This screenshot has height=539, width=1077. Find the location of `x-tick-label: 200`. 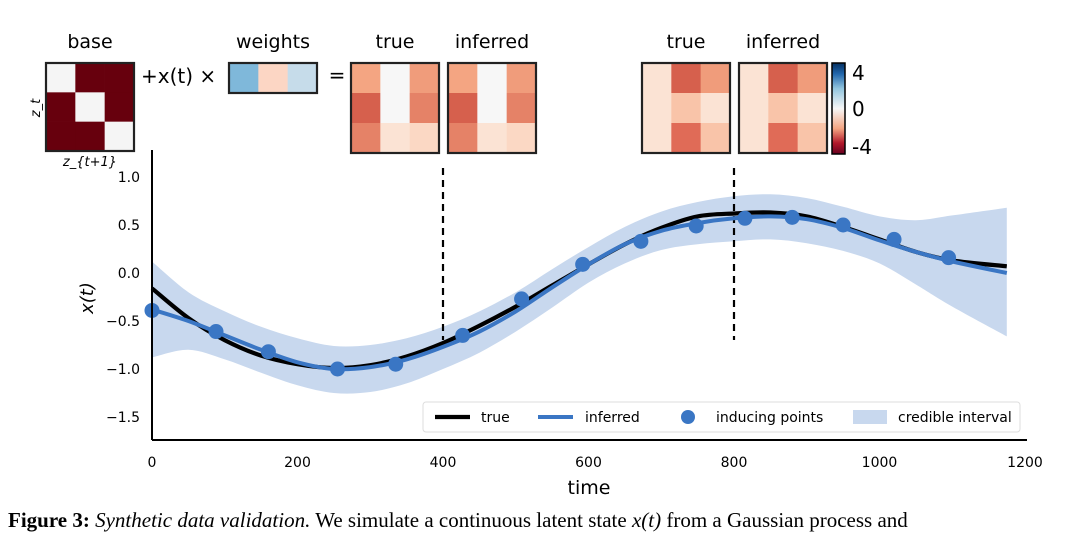

x-tick-label: 200 is located at coordinates (297, 463).